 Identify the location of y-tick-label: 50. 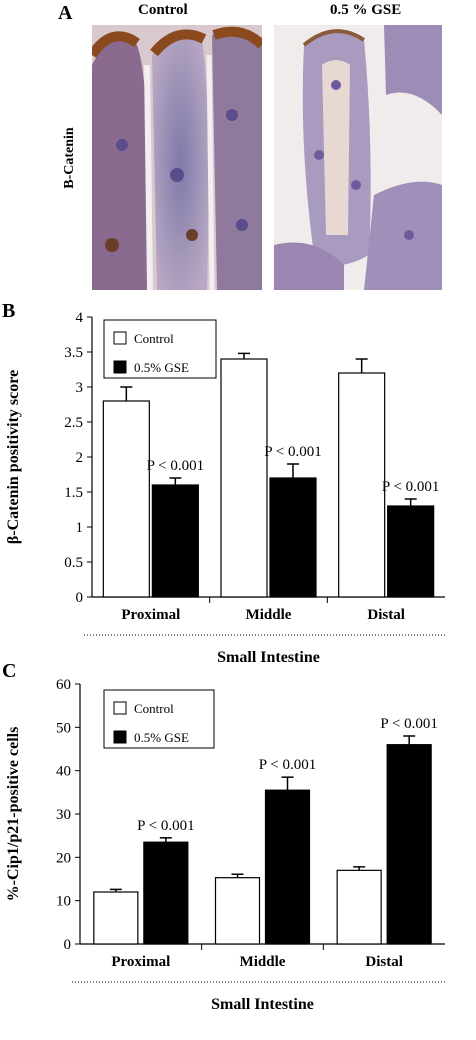
(63, 728).